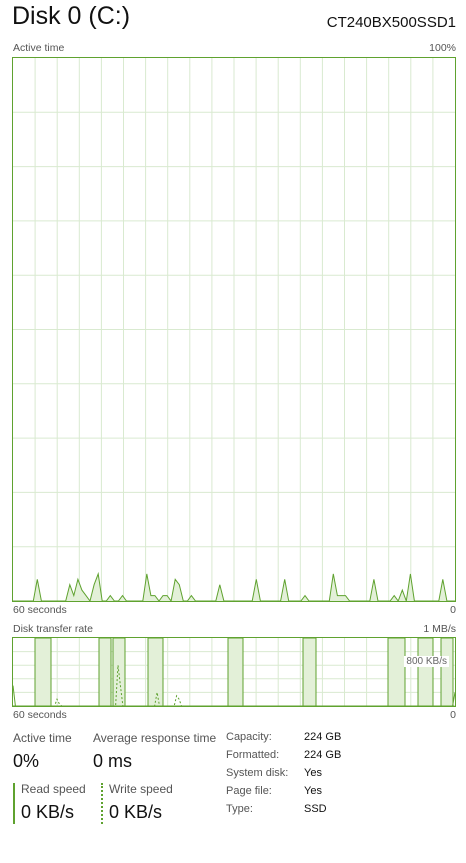 Image resolution: width=466 pixels, height=863 pixels. I want to click on response-time-stat-label: Average response time, so click(155, 738).